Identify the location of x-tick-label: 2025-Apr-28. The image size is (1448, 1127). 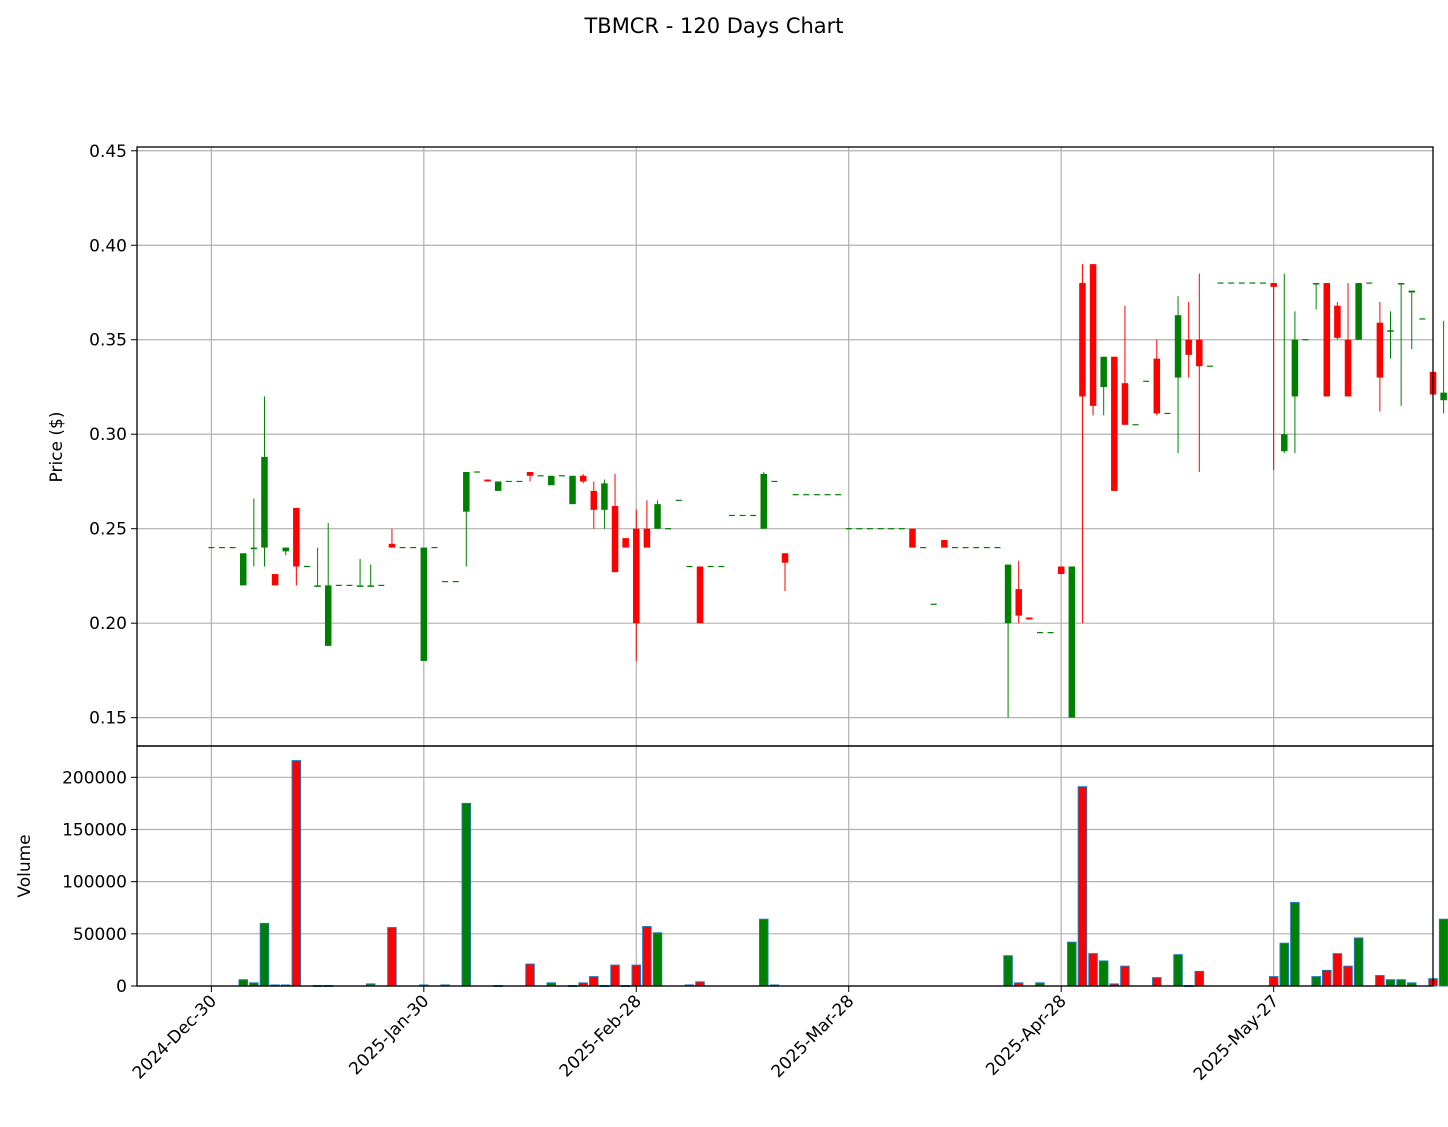
(1026, 1035).